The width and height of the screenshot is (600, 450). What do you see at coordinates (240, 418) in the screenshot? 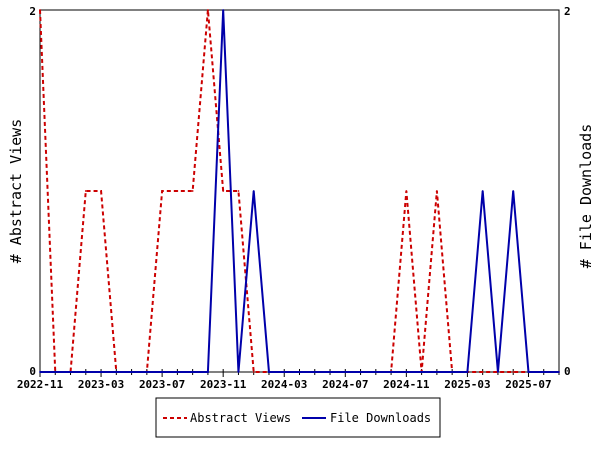
I see `legend-label-abstract-views: Abstract Views` at bounding box center [240, 418].